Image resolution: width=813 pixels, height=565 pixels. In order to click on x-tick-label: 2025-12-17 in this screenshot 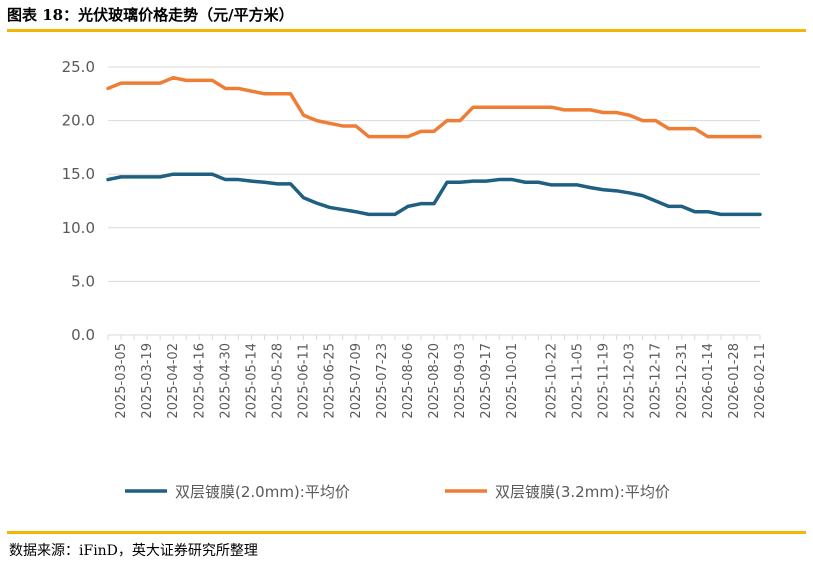, I will do `click(656, 381)`.